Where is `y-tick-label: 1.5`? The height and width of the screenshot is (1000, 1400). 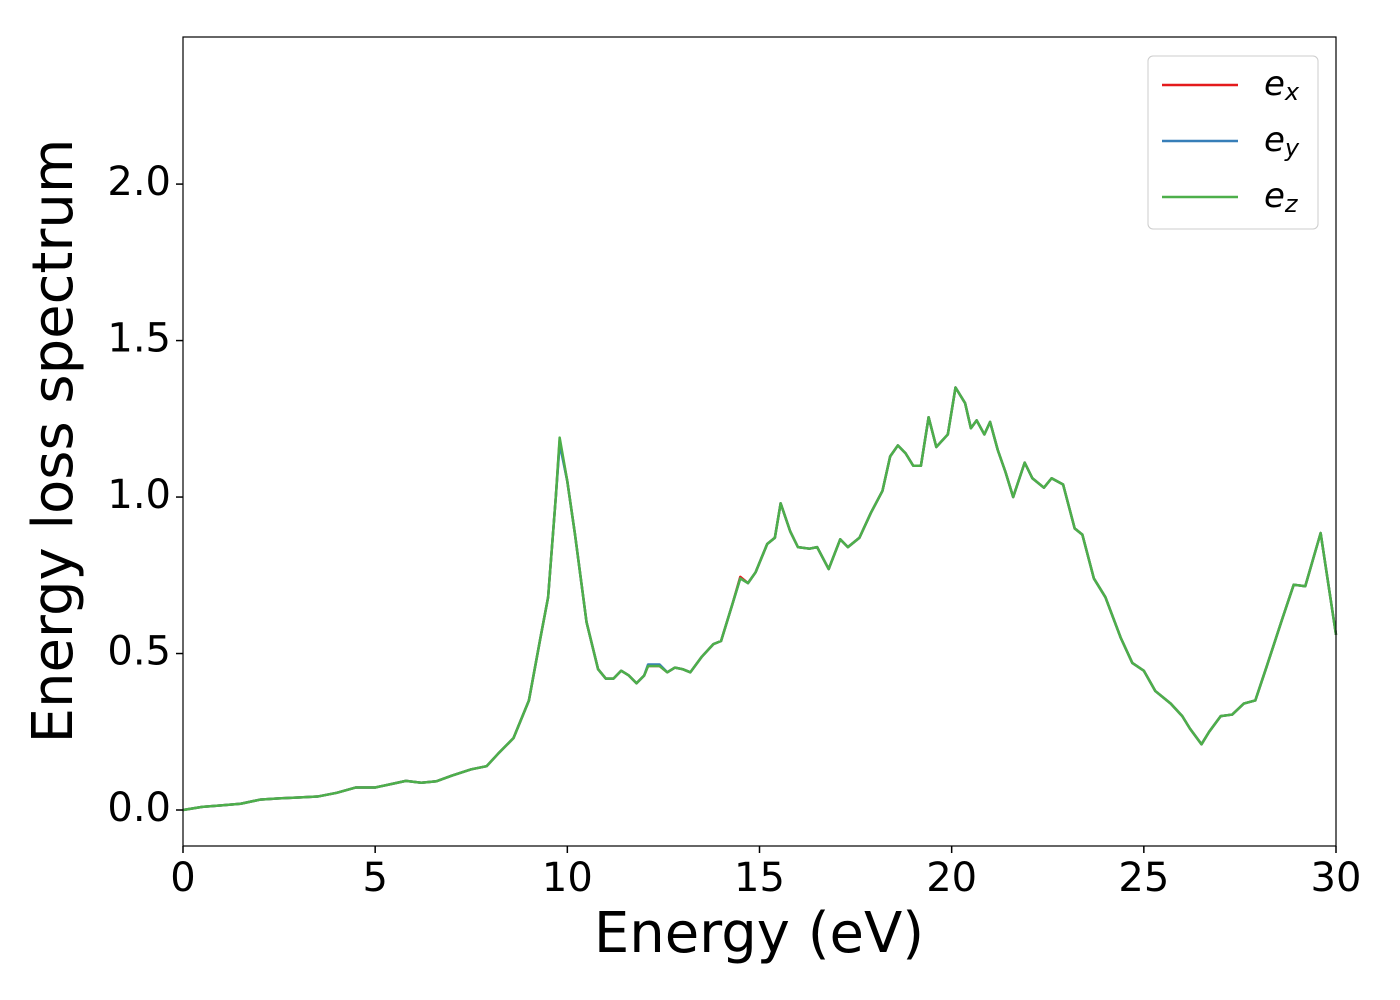 y-tick-label: 1.5 is located at coordinates (139, 339).